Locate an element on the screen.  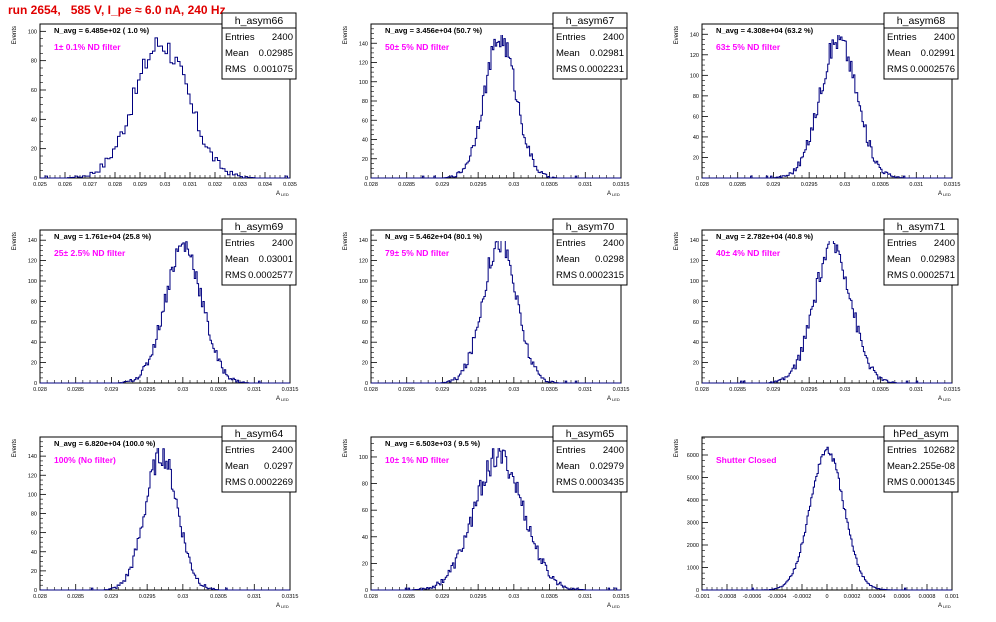
navg-label: N_avg = 3.456e+04 (50.7 %) is located at coordinates (434, 30).